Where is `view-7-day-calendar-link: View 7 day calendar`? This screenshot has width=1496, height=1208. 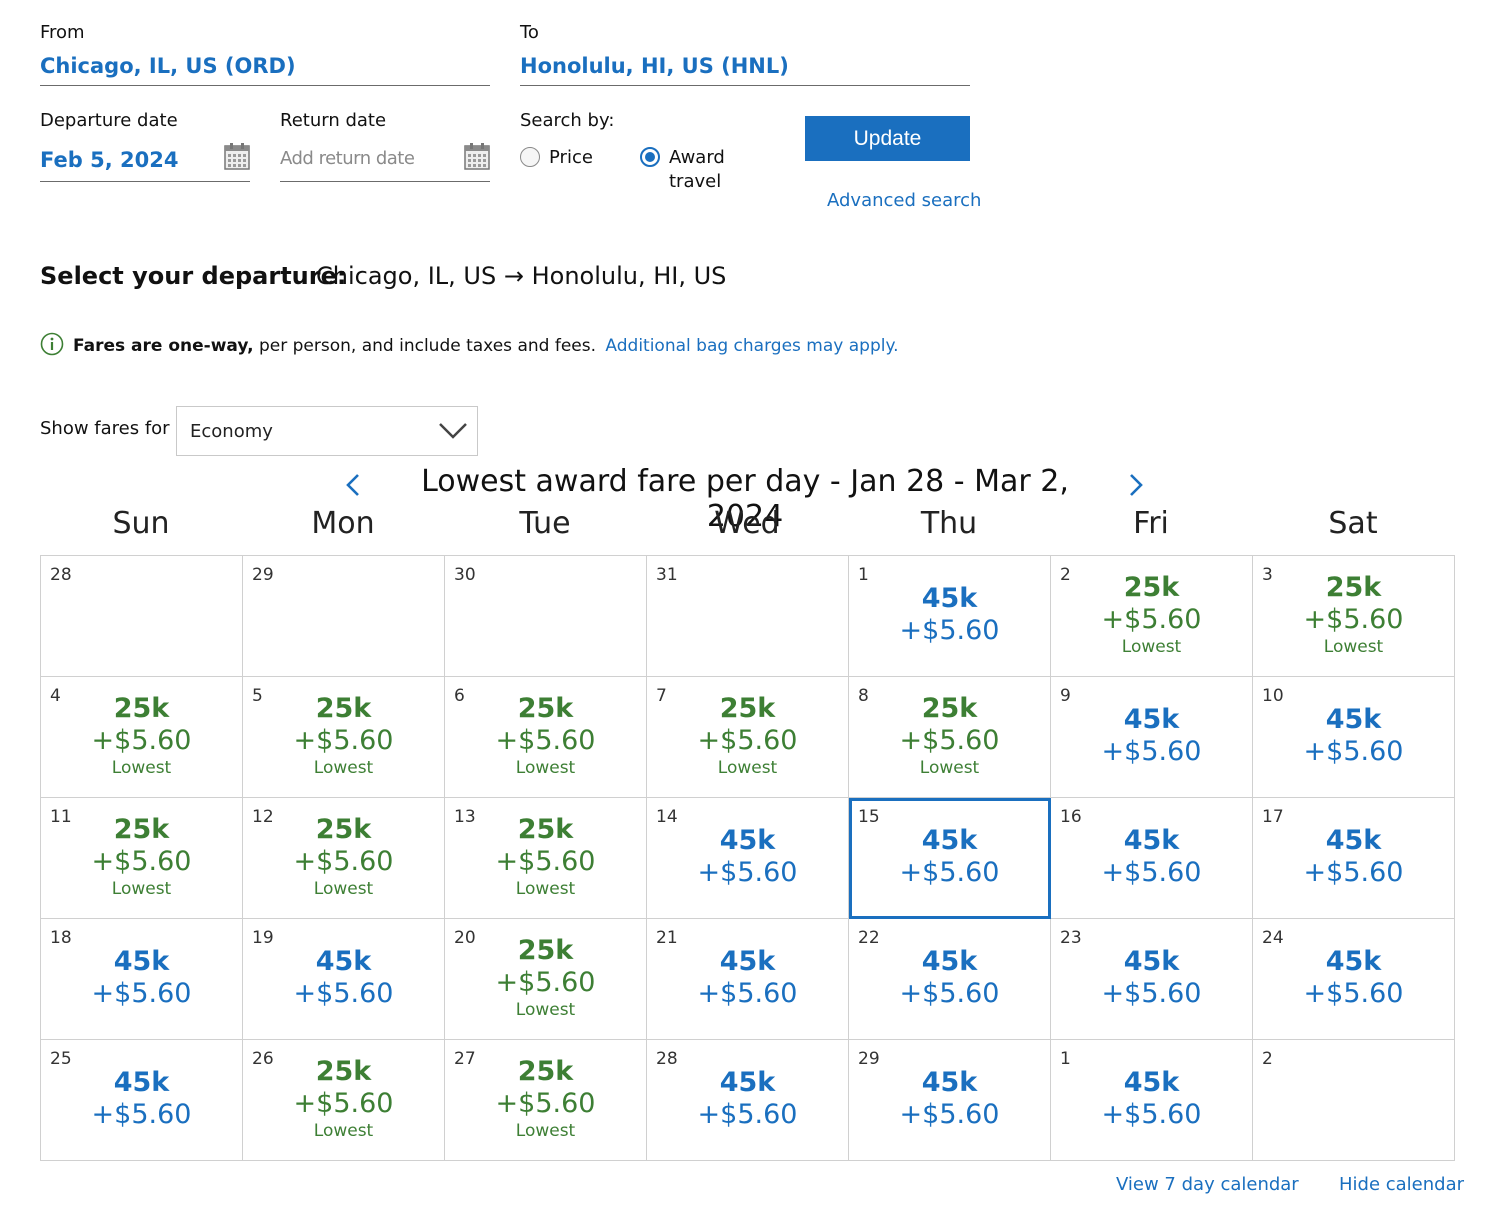 view-7-day-calendar-link: View 7 day calendar is located at coordinates (1207, 1184).